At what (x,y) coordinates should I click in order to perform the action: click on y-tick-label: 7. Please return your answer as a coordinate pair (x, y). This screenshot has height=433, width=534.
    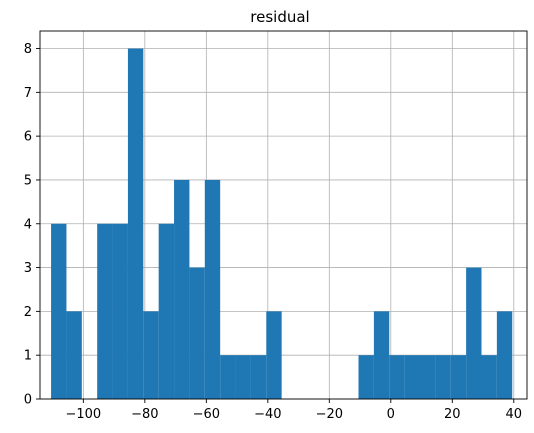
    Looking at the image, I should click on (28, 93).